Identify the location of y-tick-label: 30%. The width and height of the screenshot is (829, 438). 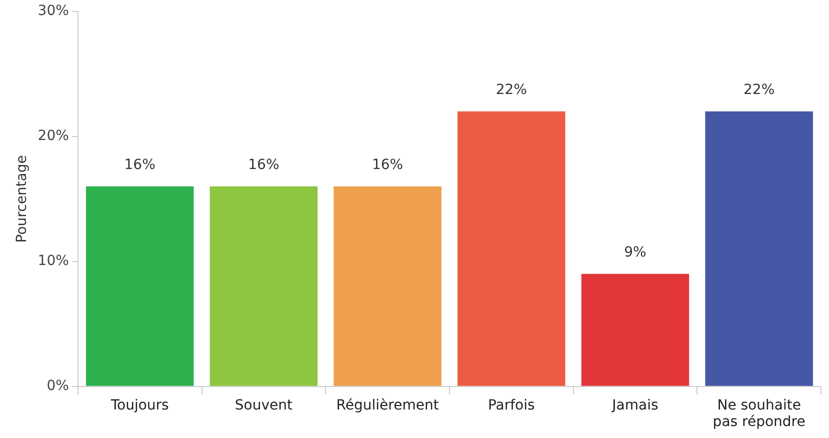
(53, 11).